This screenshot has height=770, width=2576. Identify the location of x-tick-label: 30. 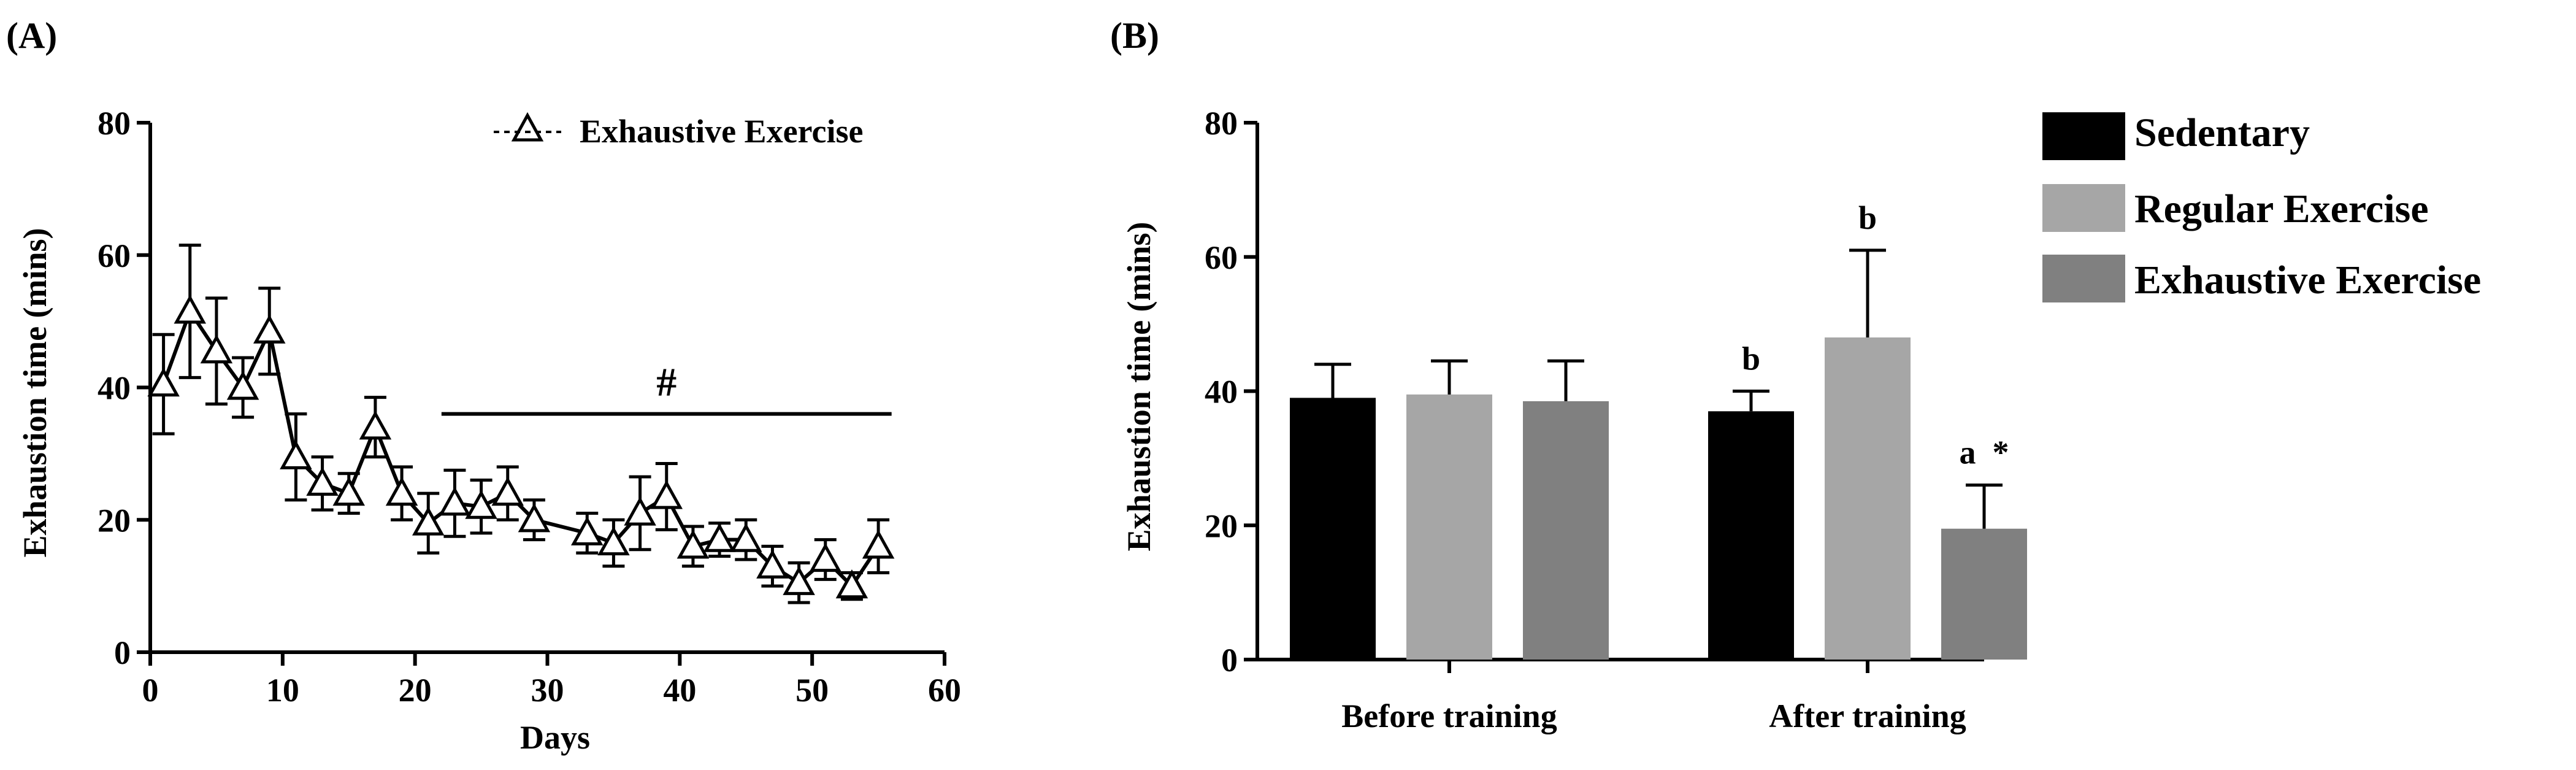
(547, 690).